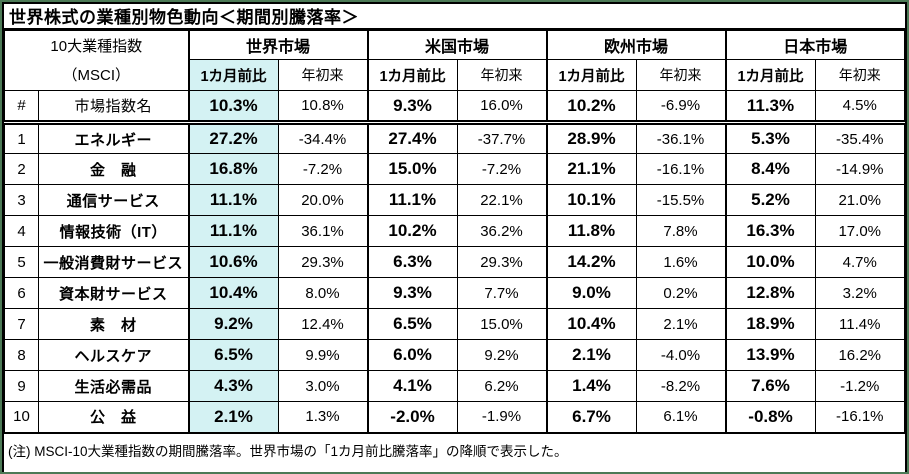  Describe the element at coordinates (770, 200) in the screenshot. I see `japan-monthly-value: 5.2%` at that location.